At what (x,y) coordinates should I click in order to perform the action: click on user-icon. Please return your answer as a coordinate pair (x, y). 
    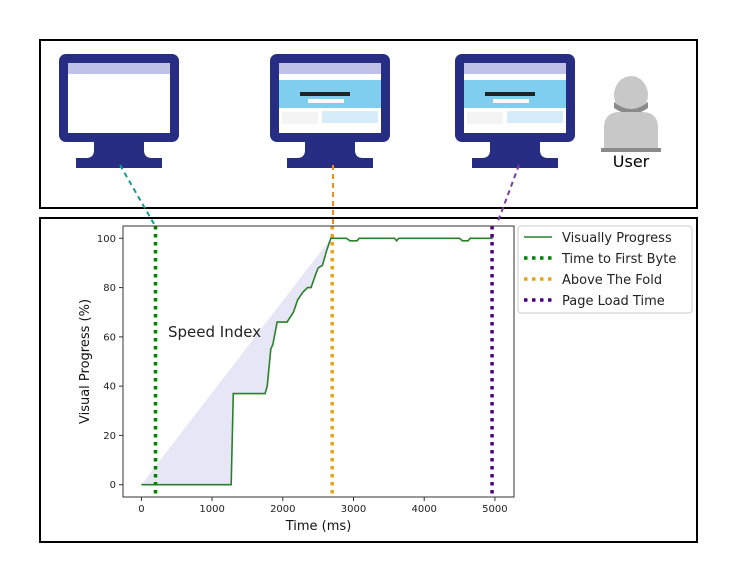
    Looking at the image, I should click on (631, 114).